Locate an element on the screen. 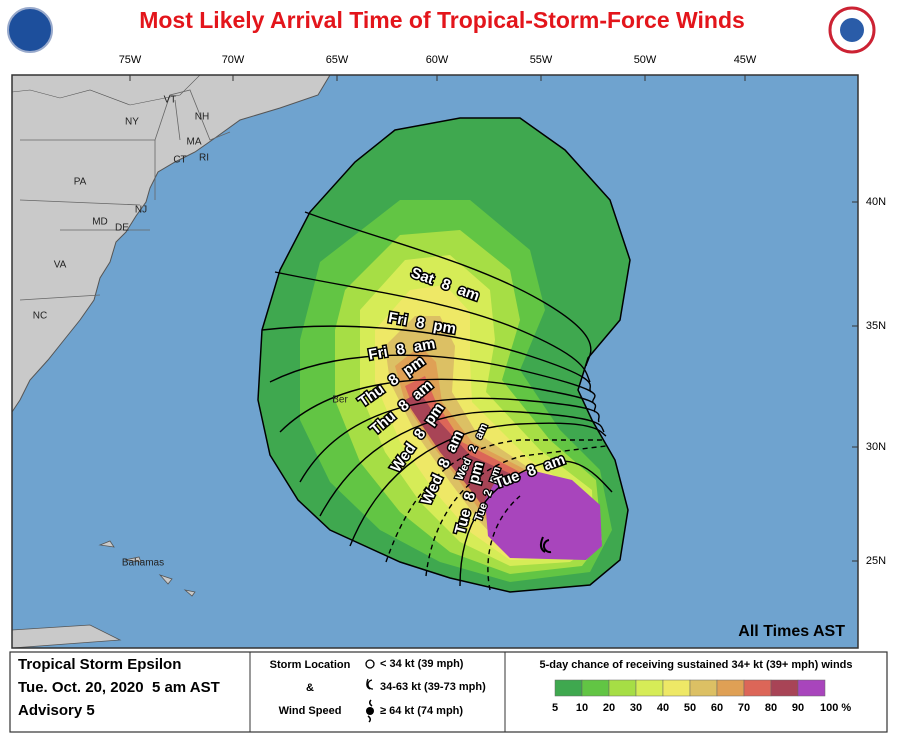  place-label: MD is located at coordinates (100, 222).